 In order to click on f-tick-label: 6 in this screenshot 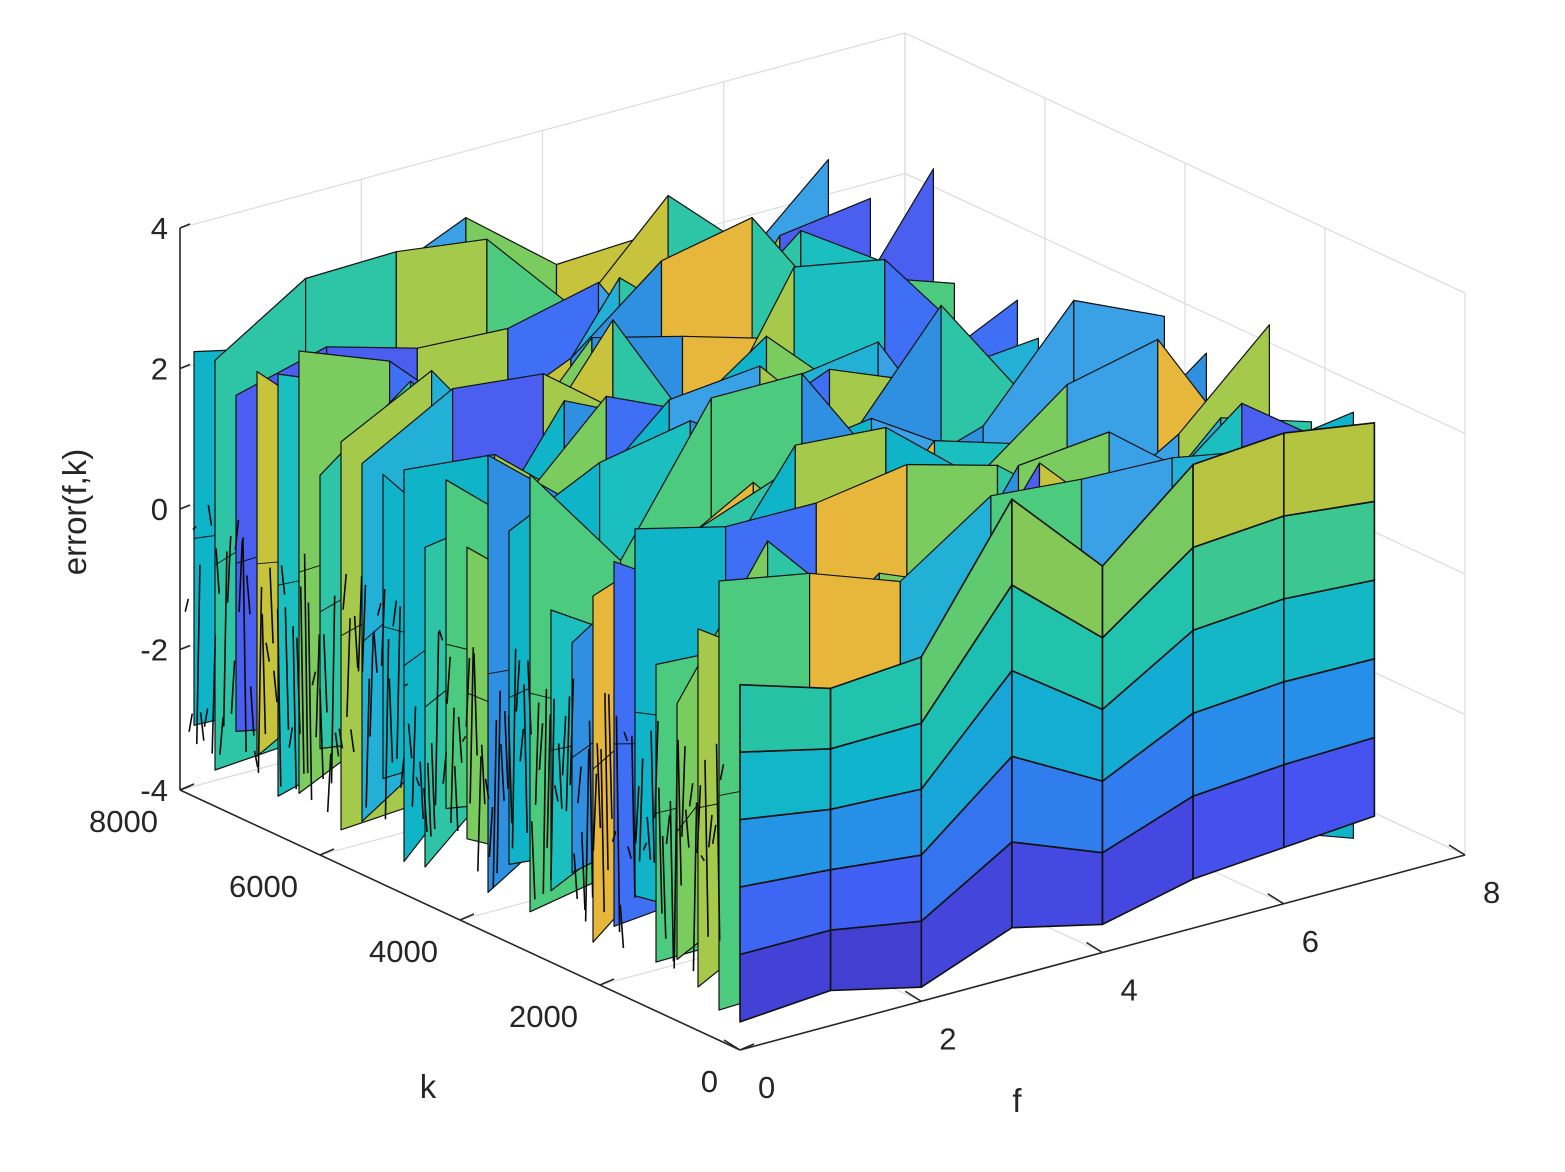, I will do `click(1310, 941)`.